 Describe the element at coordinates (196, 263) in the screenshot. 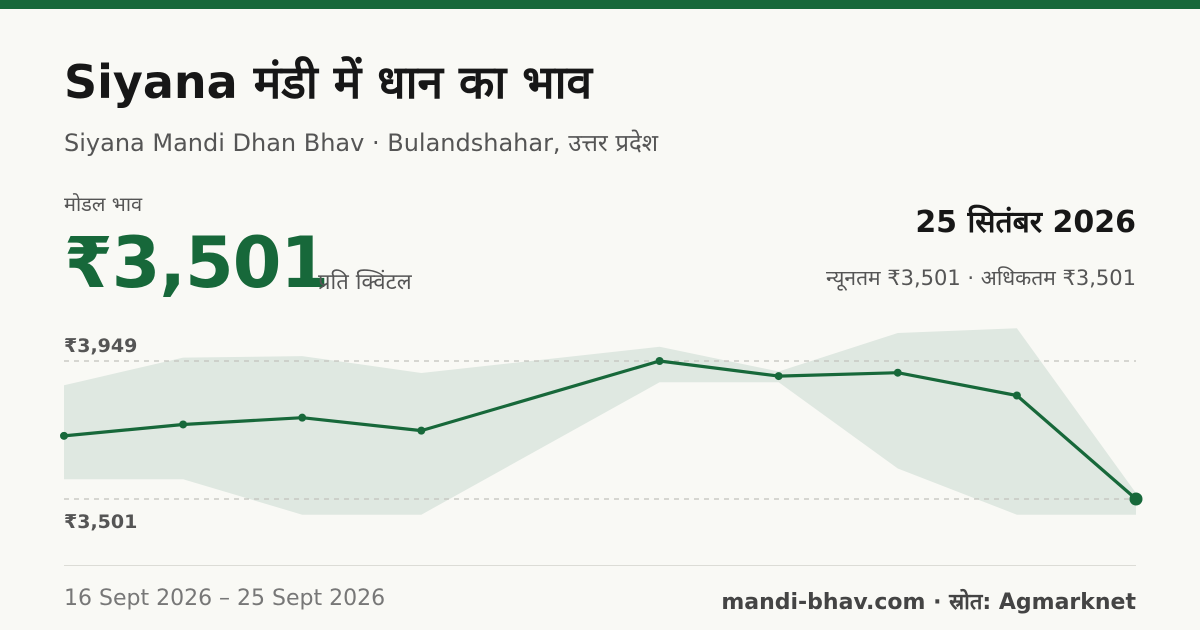

I see `modal-price-value: ₹3,501` at that location.